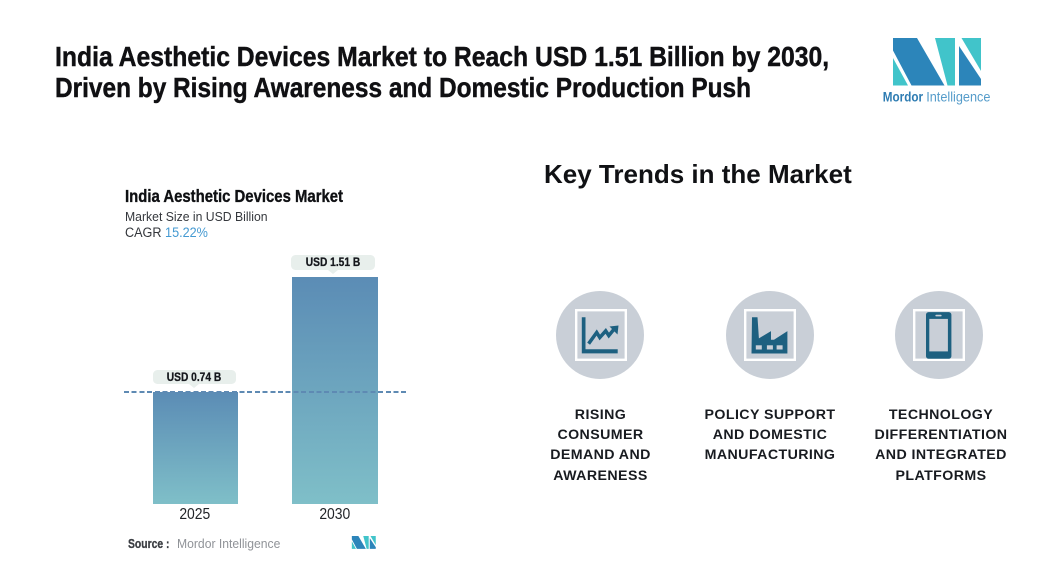 The width and height of the screenshot is (1063, 580). Describe the element at coordinates (903, 96) in the screenshot. I see `svg-text: Mordor` at that location.